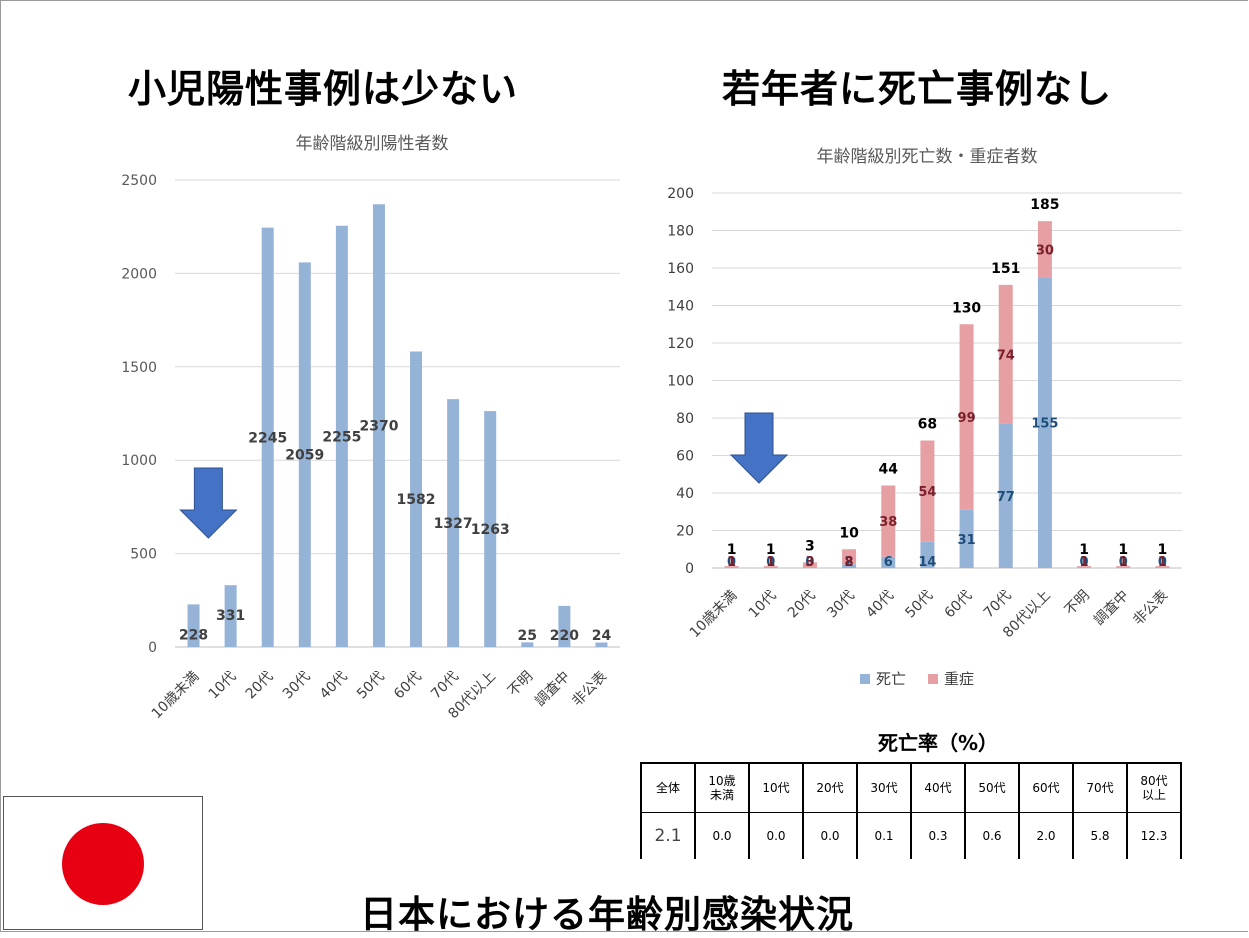 The image size is (1249, 938). I want to click on severe-label: 8, so click(849, 562).